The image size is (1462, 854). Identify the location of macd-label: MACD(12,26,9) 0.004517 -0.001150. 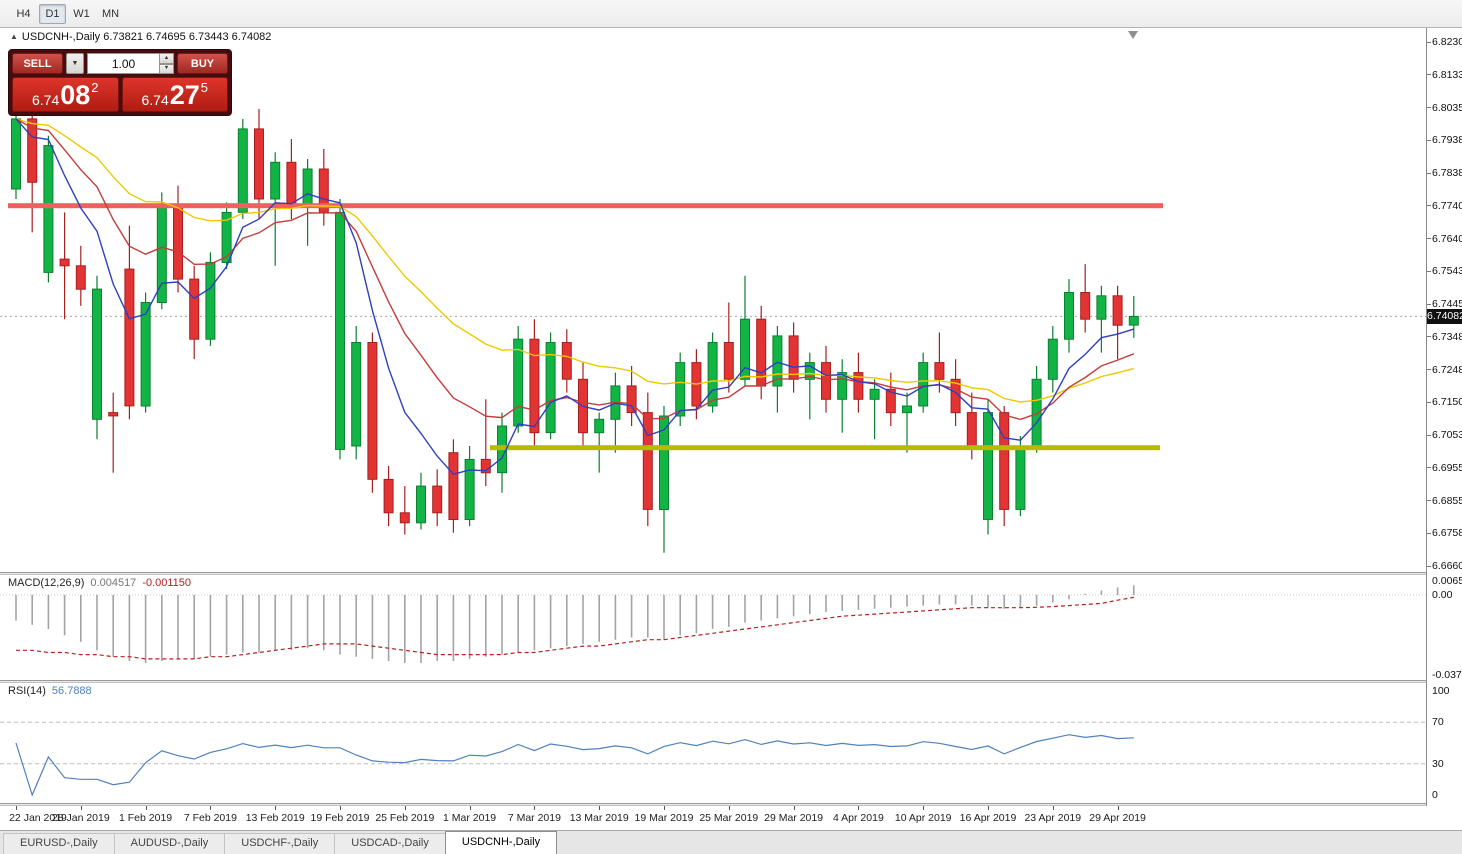
(99, 583).